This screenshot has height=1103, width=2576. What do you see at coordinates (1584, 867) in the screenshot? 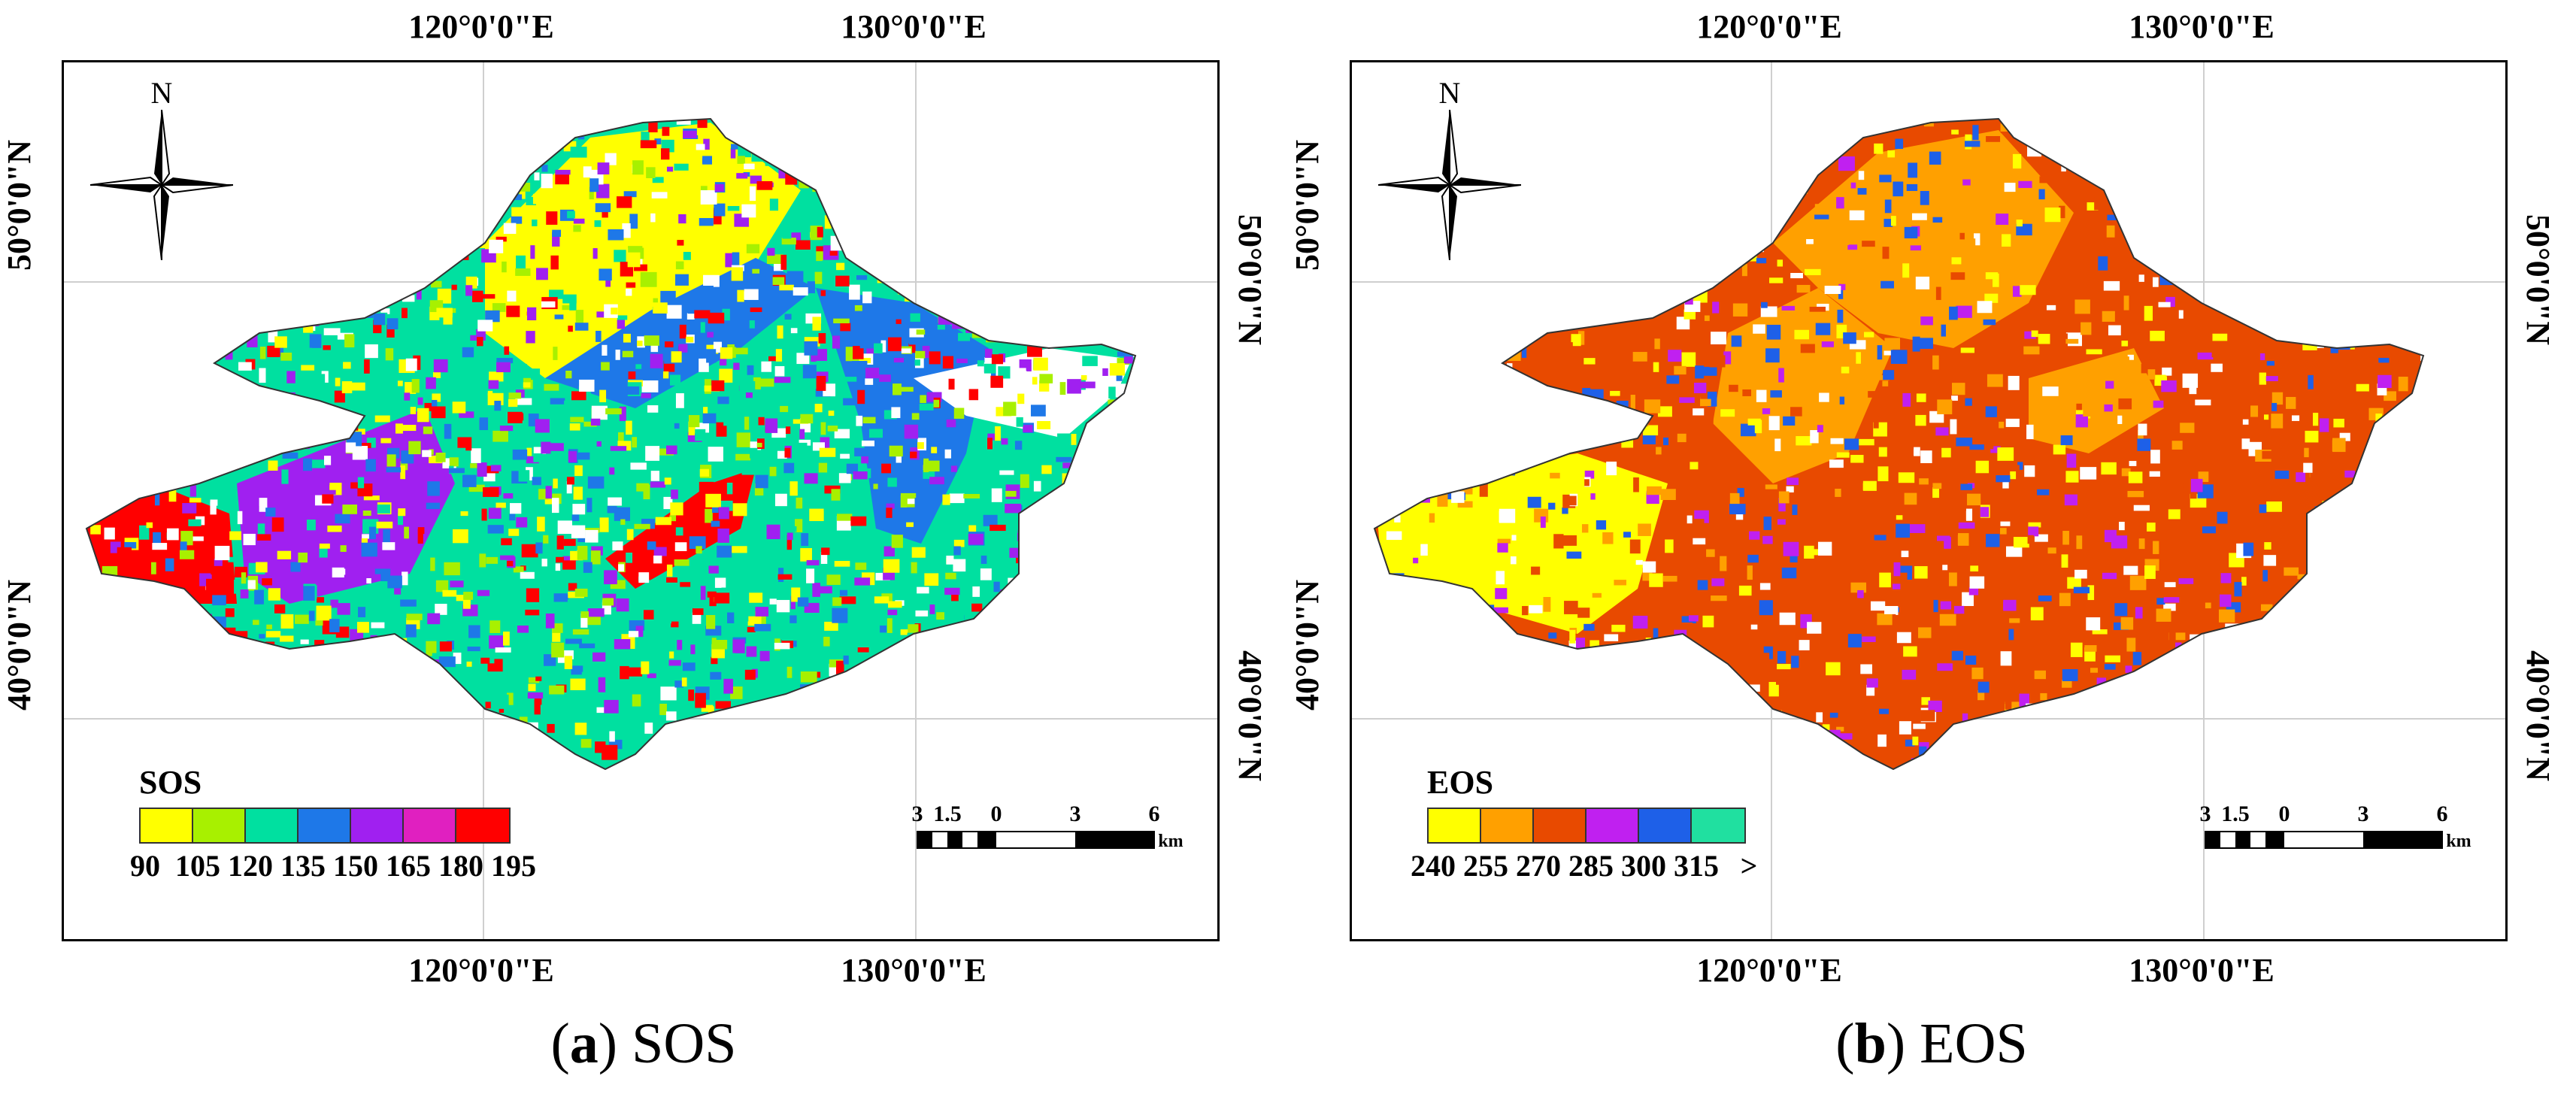
I see `legend-labels: 240 255 270 285 300 315 >` at bounding box center [1584, 867].